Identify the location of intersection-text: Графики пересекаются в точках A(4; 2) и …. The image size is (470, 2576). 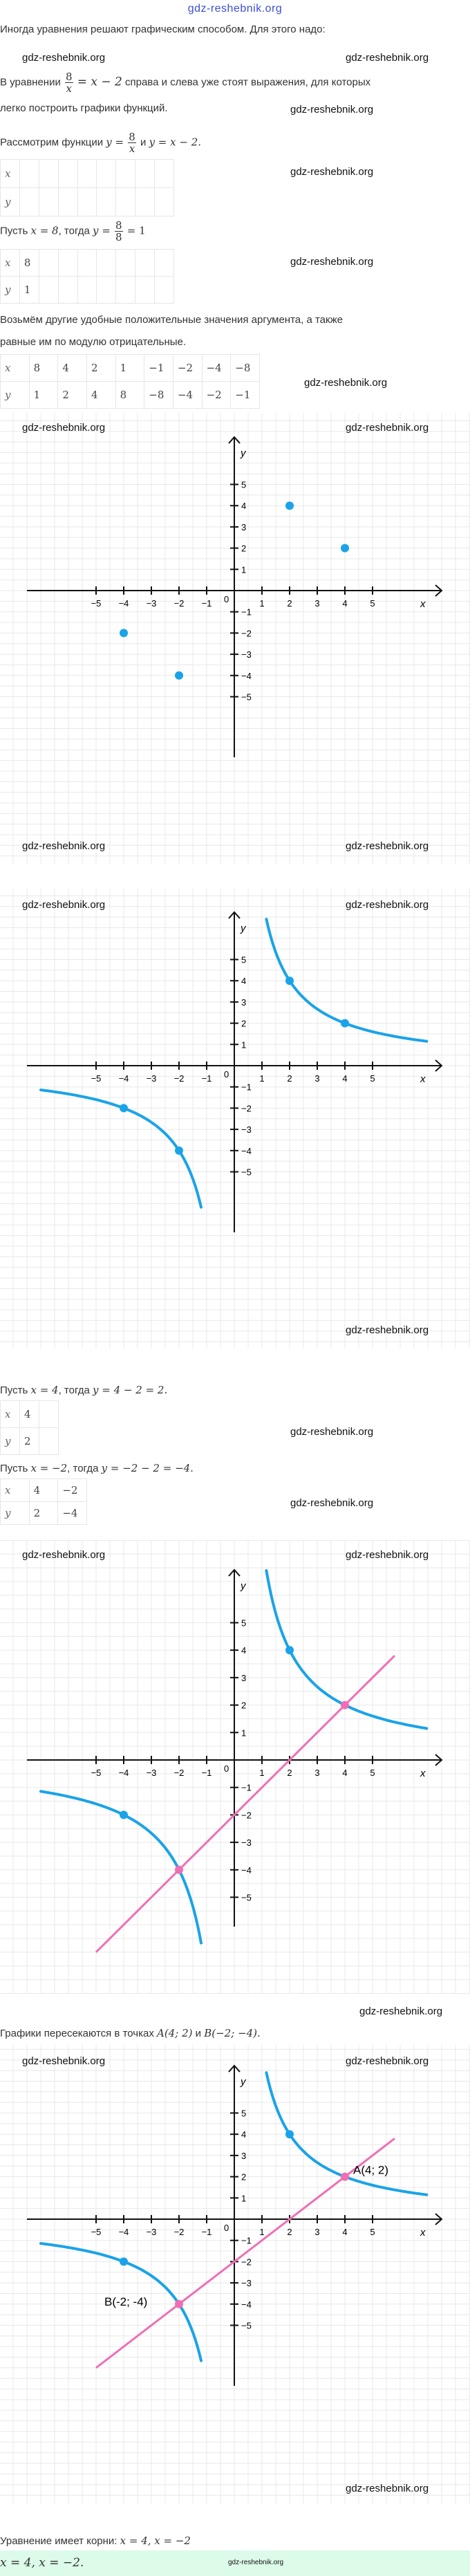
(130, 2033).